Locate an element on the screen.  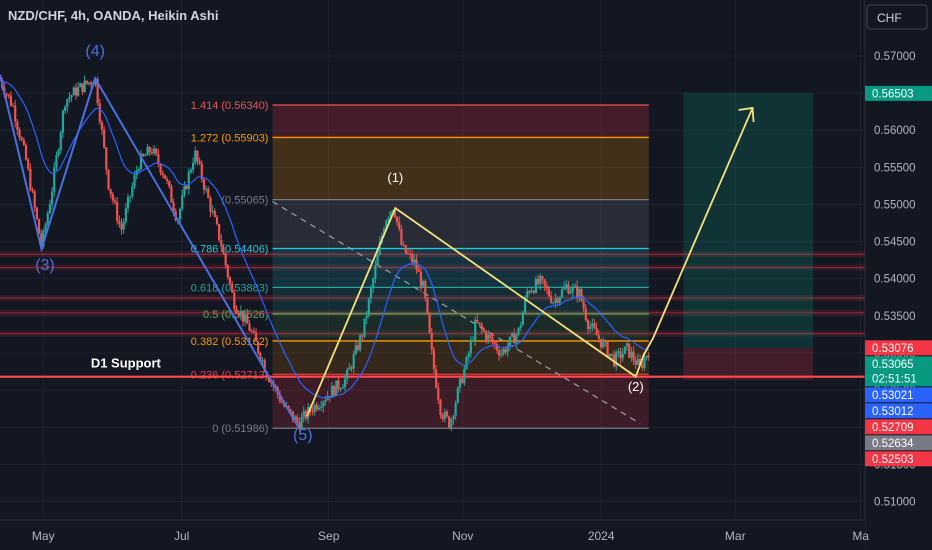
projection-arrowhead is located at coordinates (746, 114).